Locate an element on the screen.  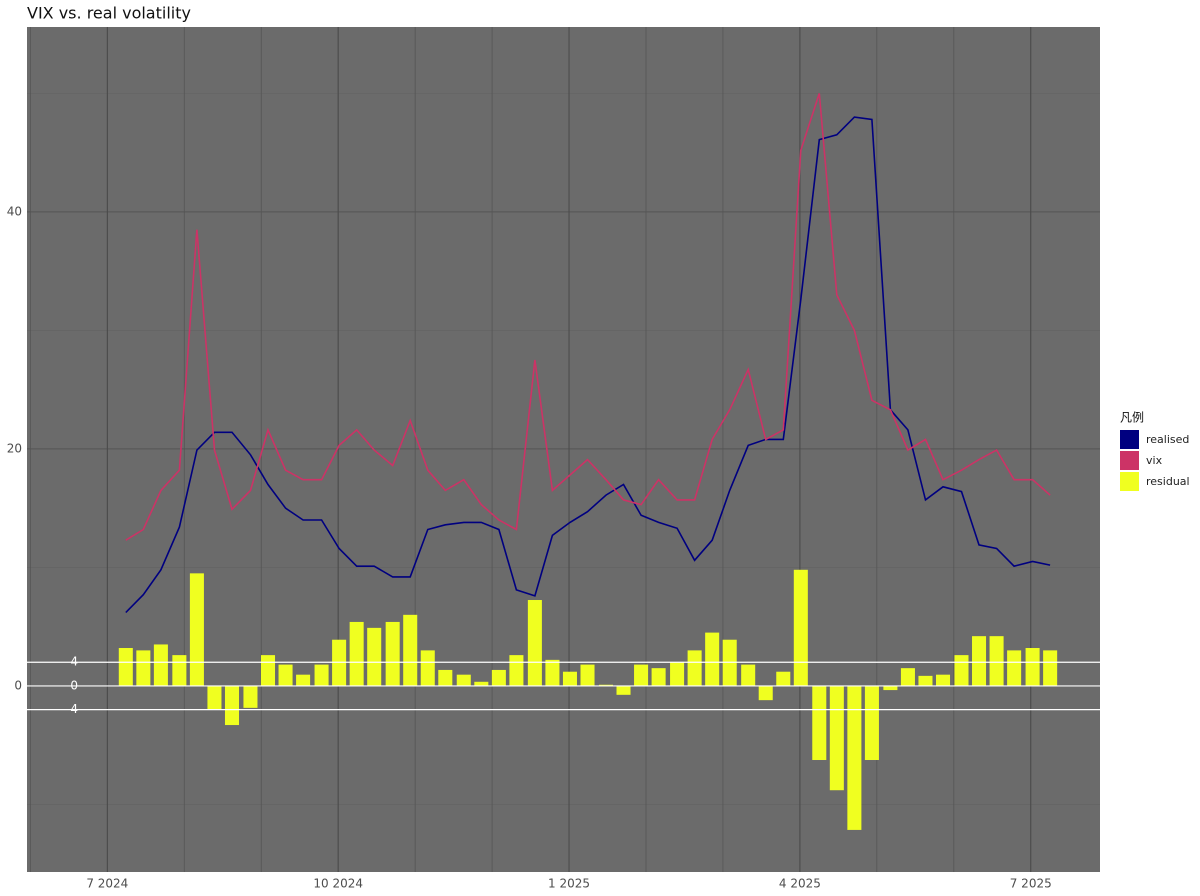
x-tick-label: 4 2025 is located at coordinates (800, 884).